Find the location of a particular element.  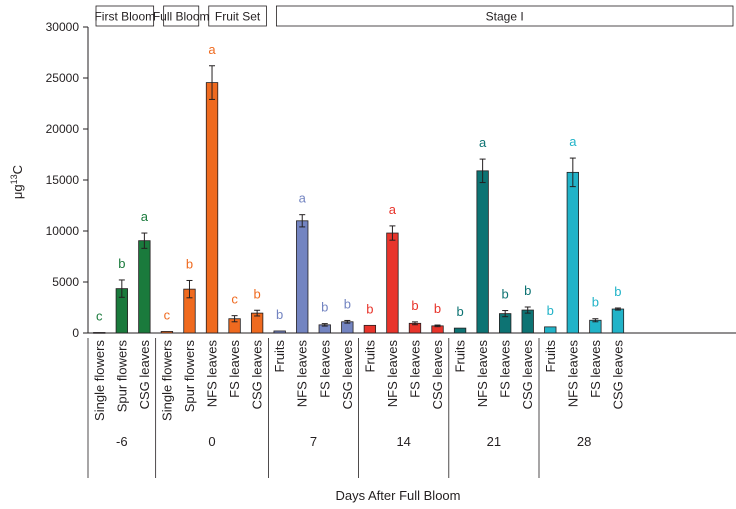

stage-label: First Bloom is located at coordinates (124, 17).